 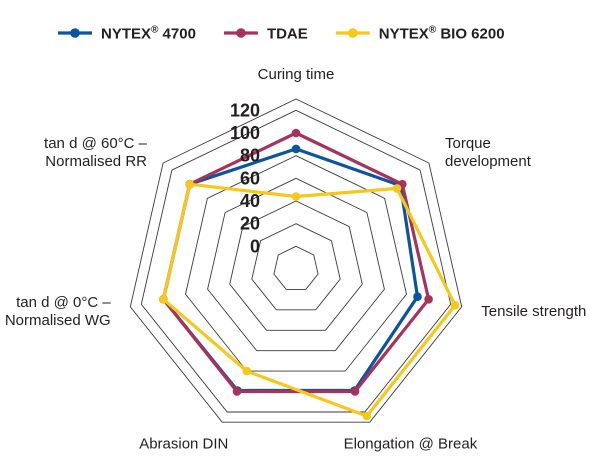 What do you see at coordinates (250, 201) in the screenshot?
I see `tick-label-40: 40` at bounding box center [250, 201].